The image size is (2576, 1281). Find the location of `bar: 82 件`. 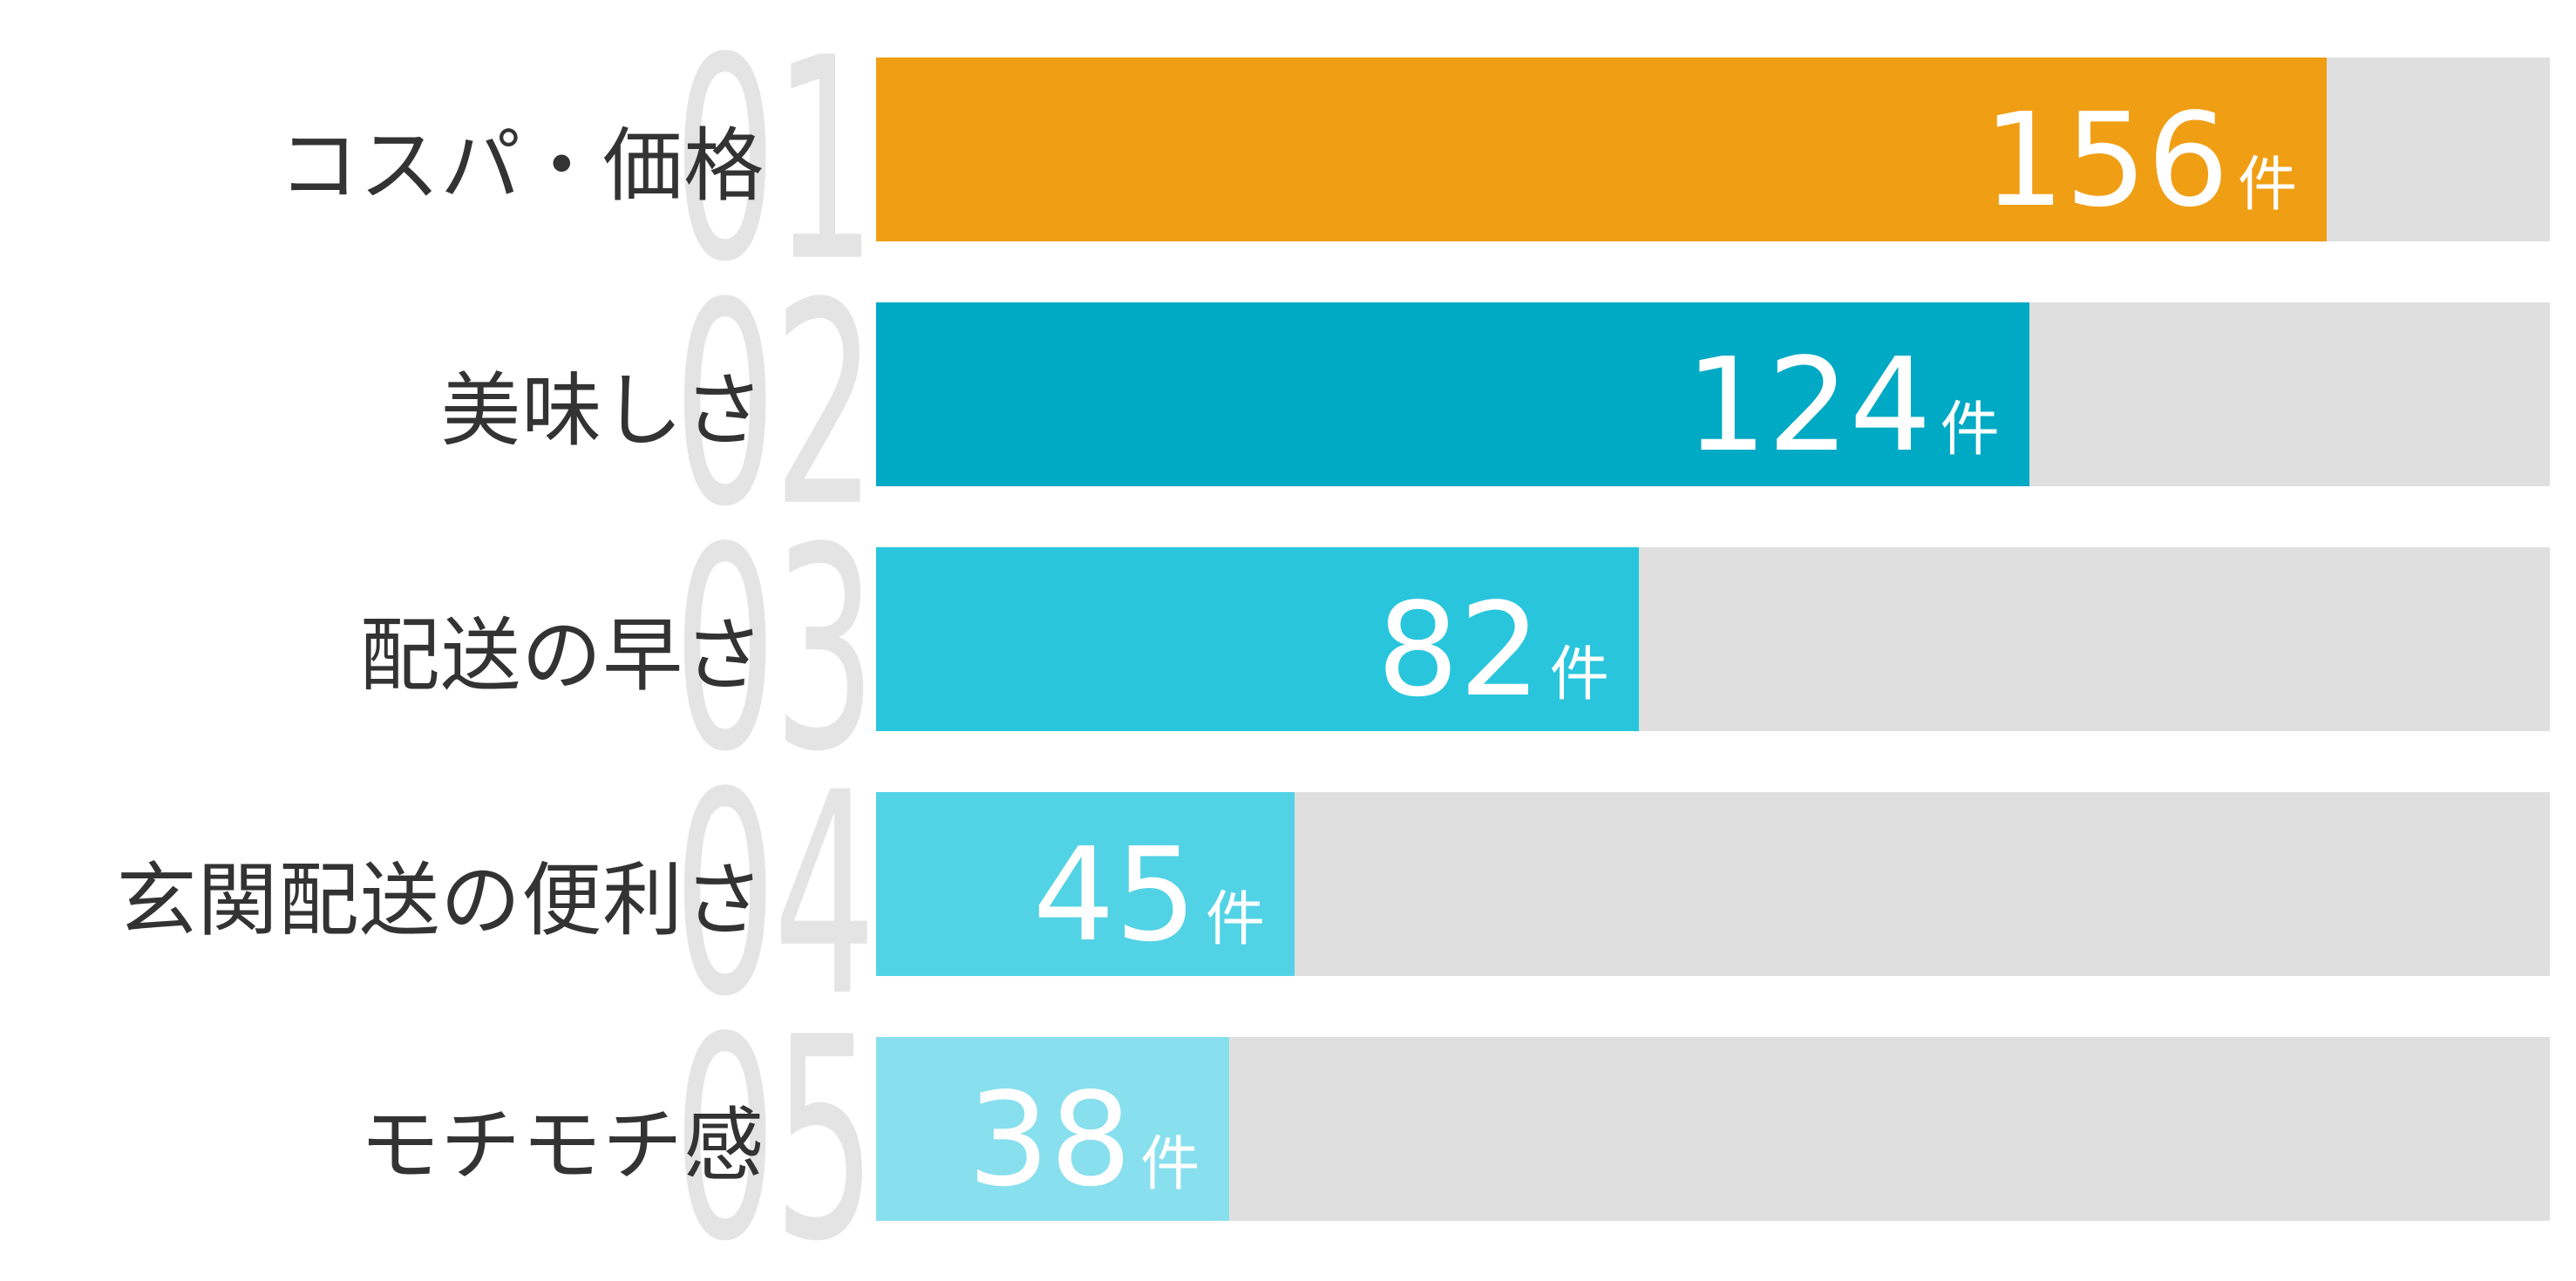

bar: 82 件 is located at coordinates (1257, 639).